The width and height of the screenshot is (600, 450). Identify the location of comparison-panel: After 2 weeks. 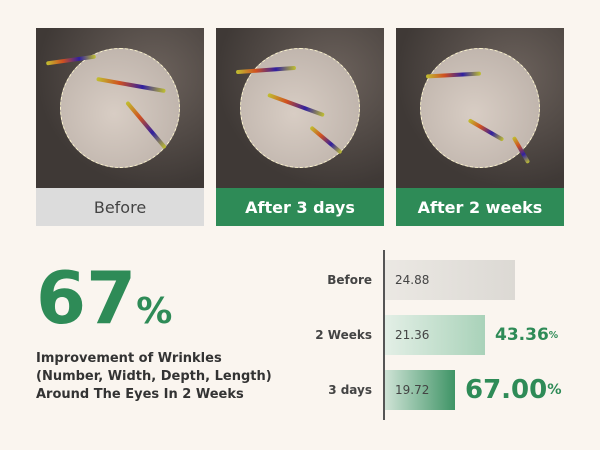
(480, 127).